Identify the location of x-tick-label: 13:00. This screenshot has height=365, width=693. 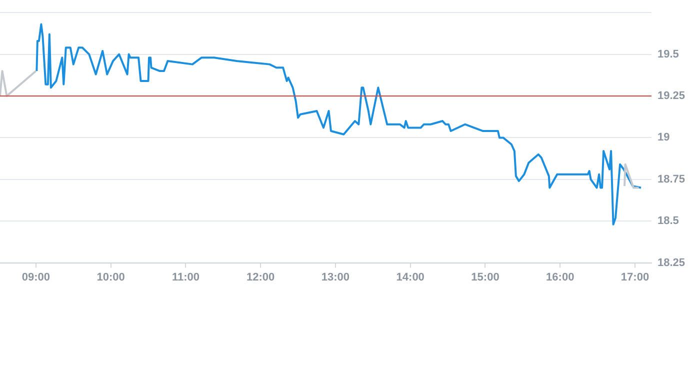
(335, 277).